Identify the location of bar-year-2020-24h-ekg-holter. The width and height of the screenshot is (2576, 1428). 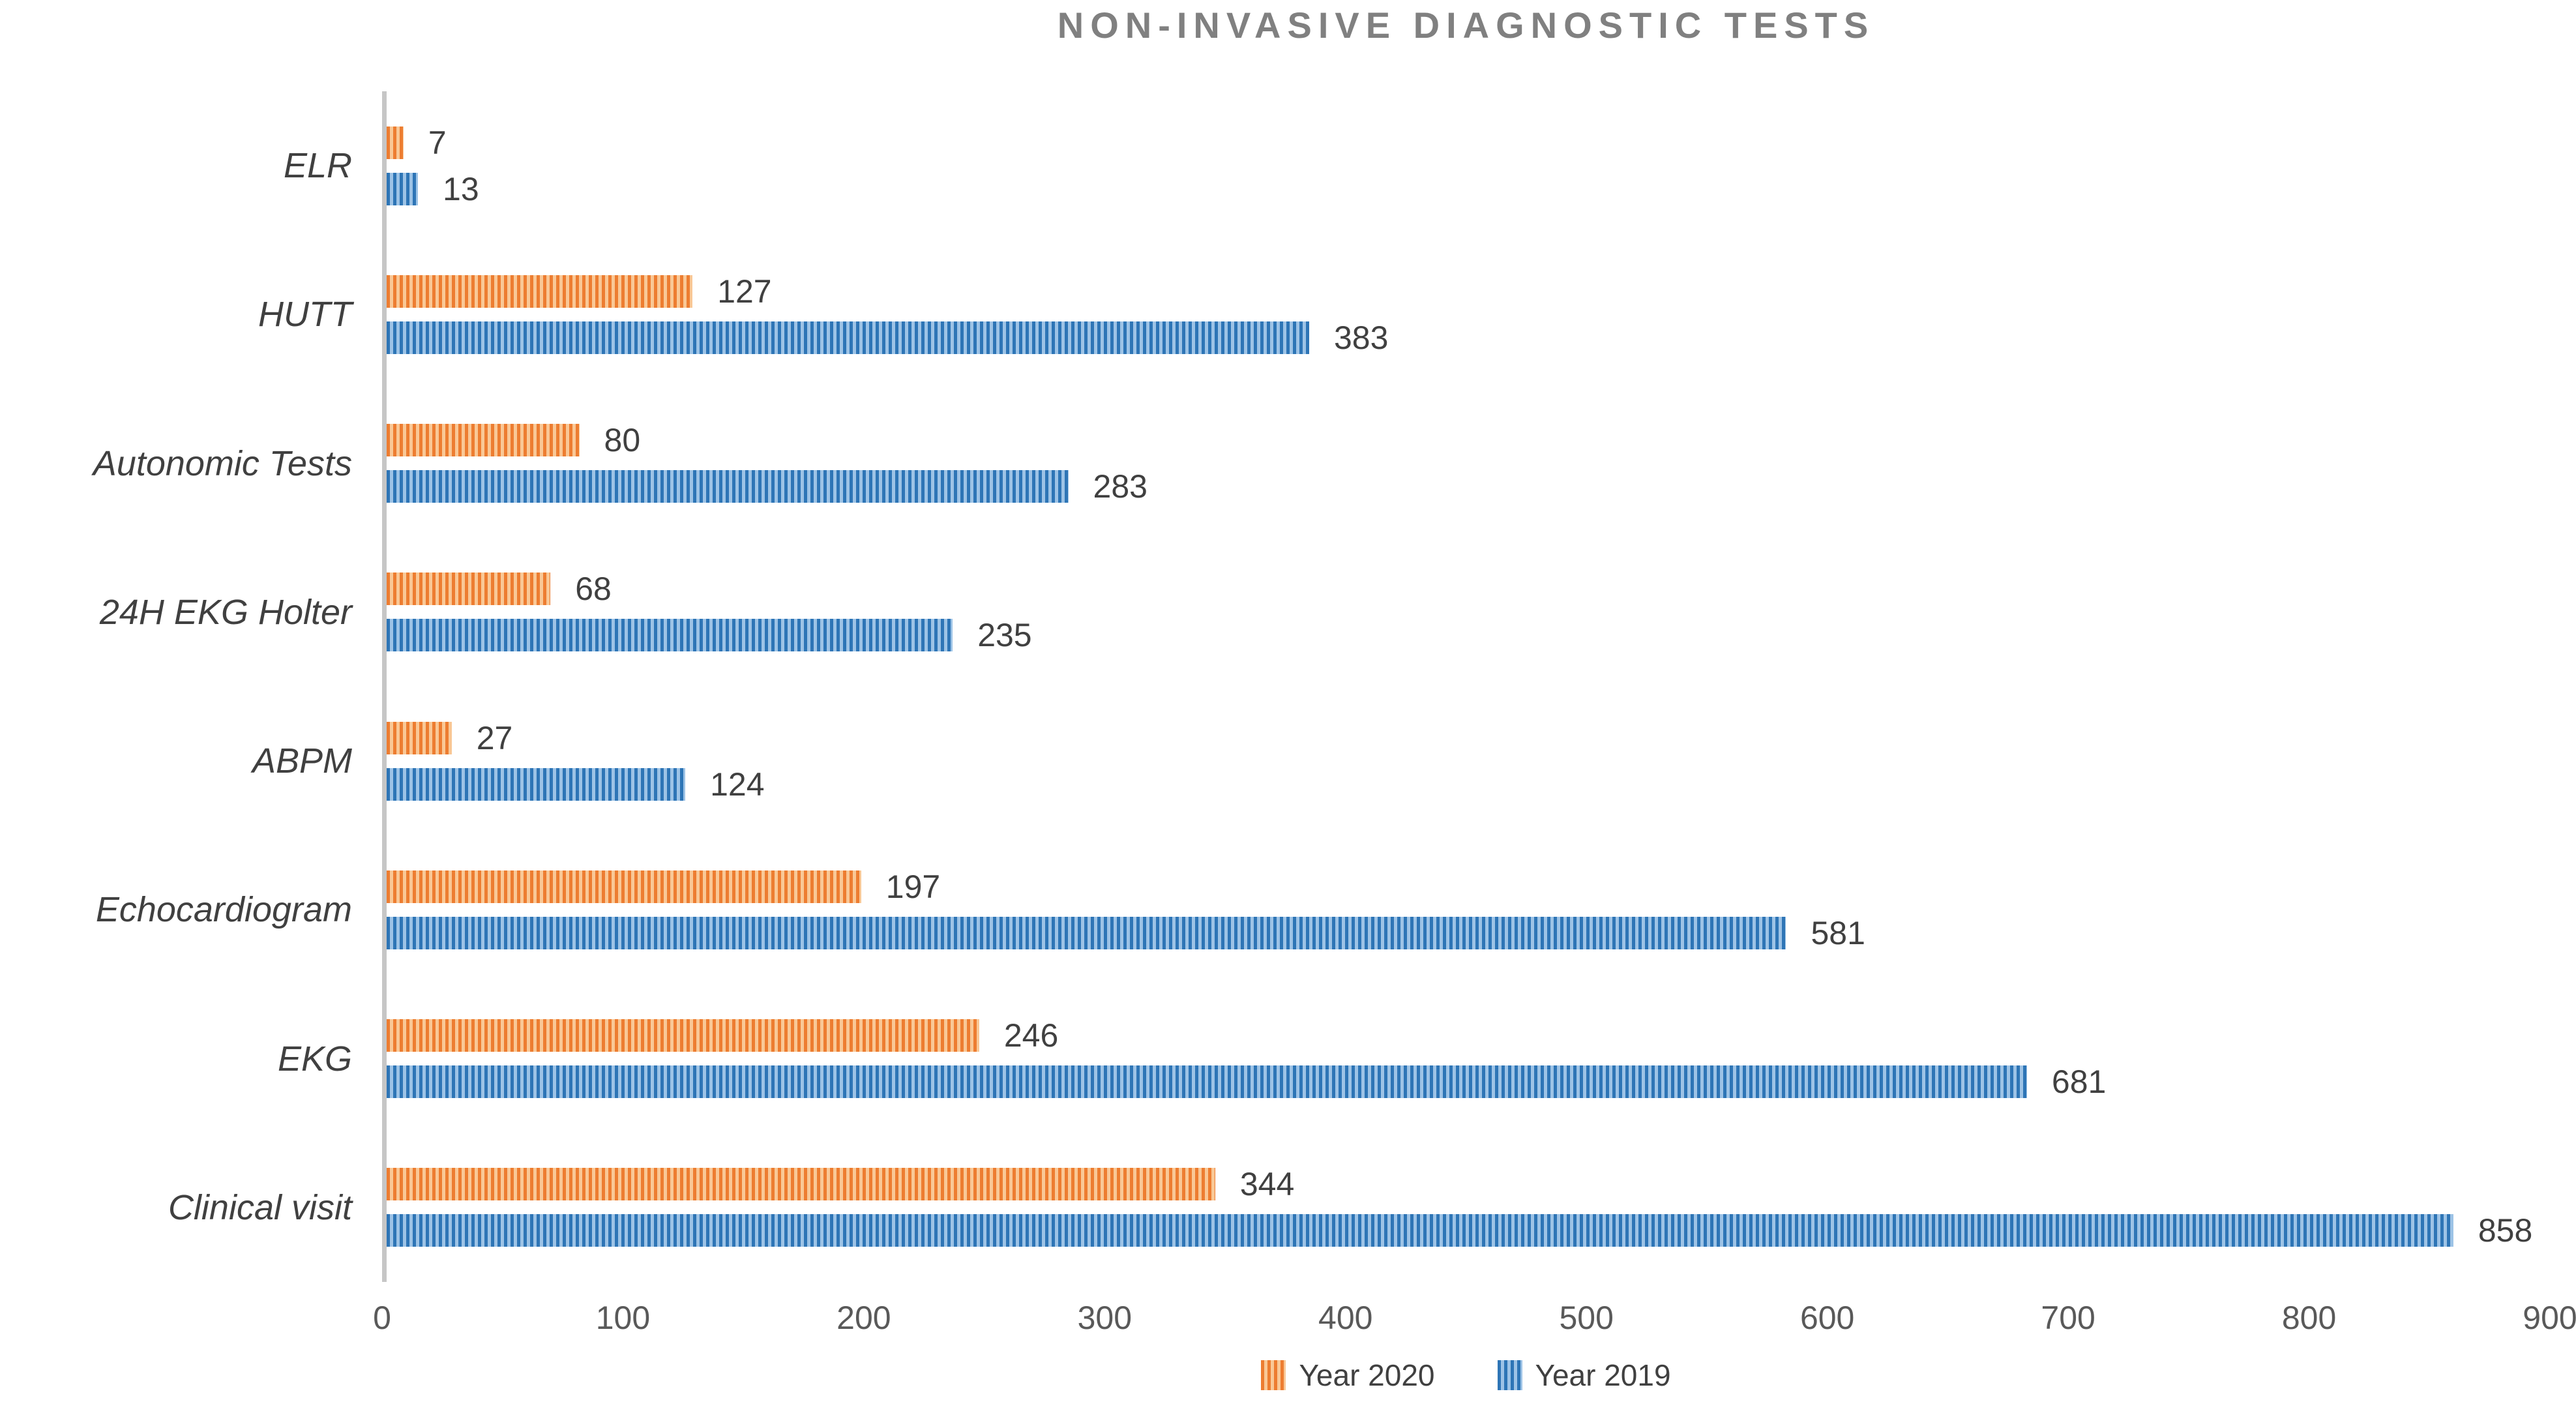
(469, 589).